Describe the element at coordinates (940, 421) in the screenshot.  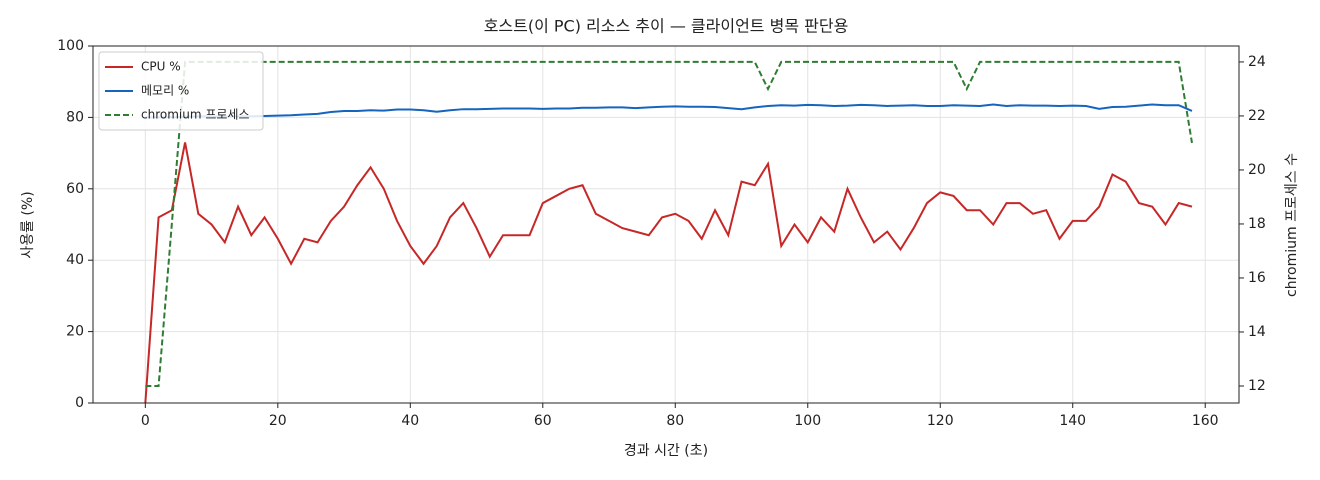
I see `x-tick-label: 120` at that location.